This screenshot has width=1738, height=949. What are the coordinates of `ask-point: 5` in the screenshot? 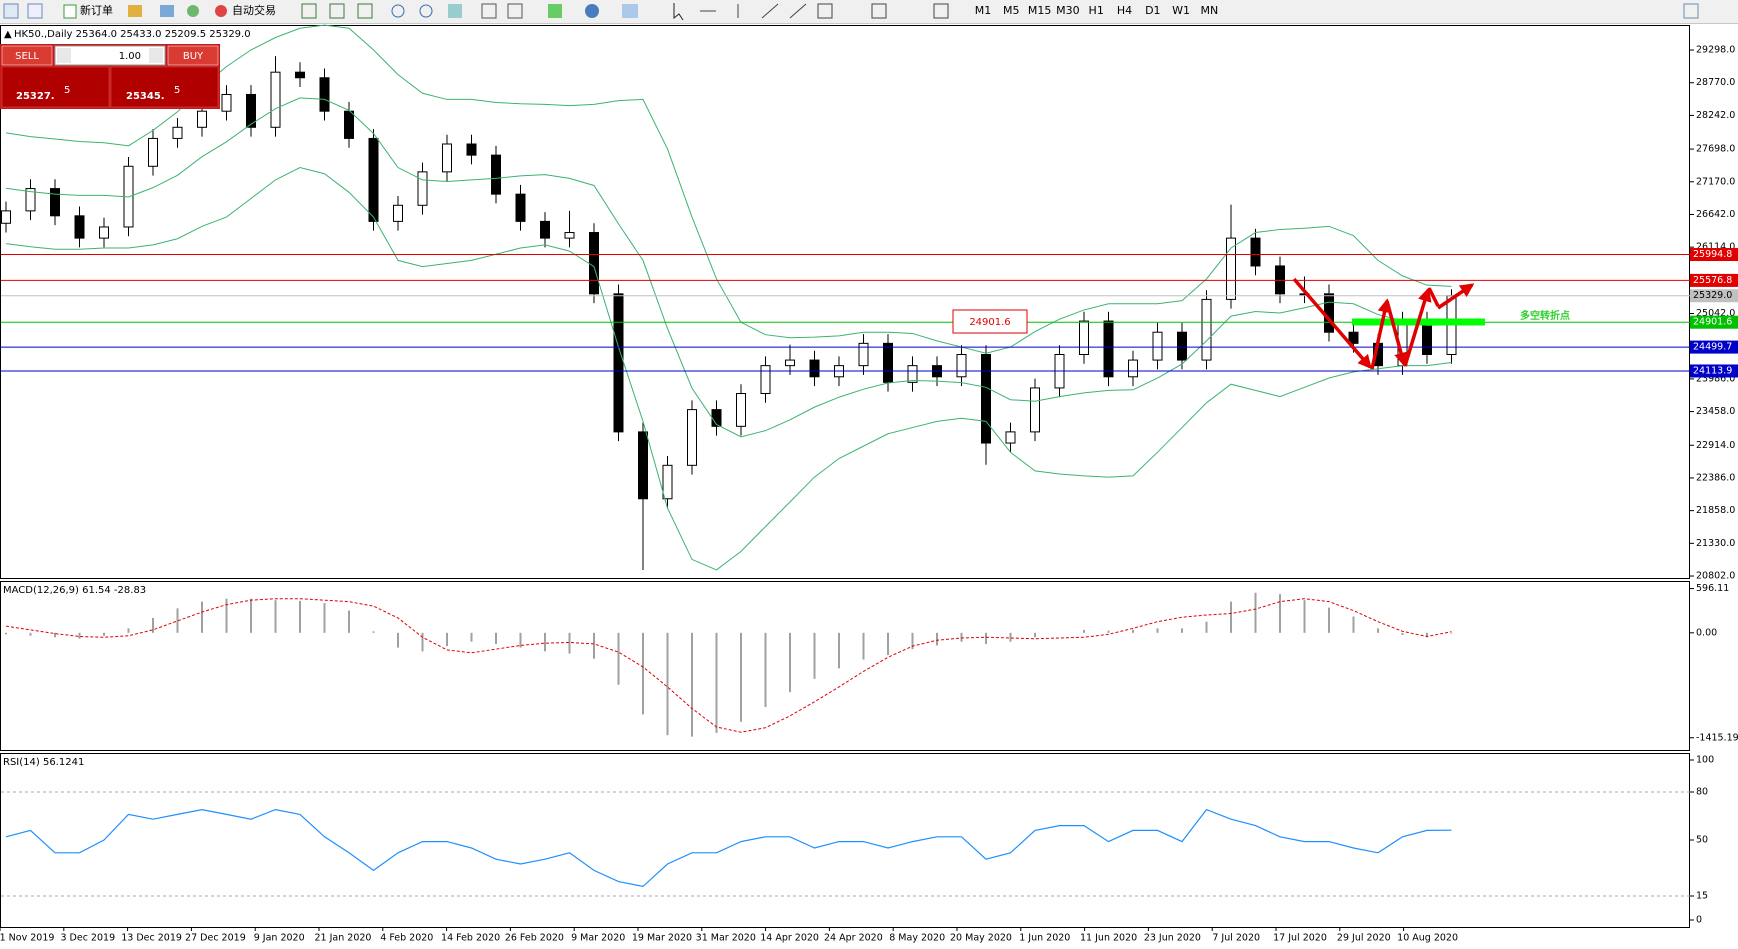 It's located at (177, 90).